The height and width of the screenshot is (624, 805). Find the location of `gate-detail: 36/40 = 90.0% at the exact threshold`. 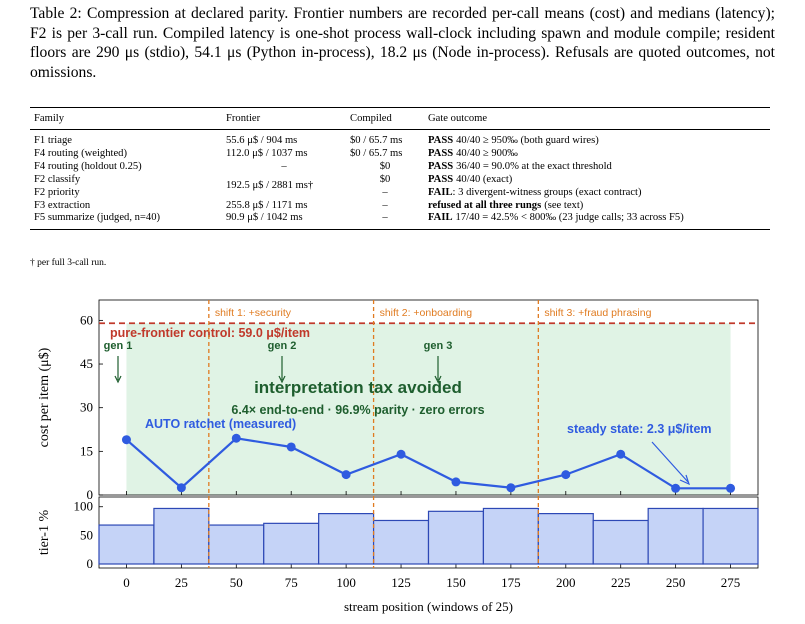

gate-detail: 36/40 = 90.0% at the exact threshold is located at coordinates (534, 166).